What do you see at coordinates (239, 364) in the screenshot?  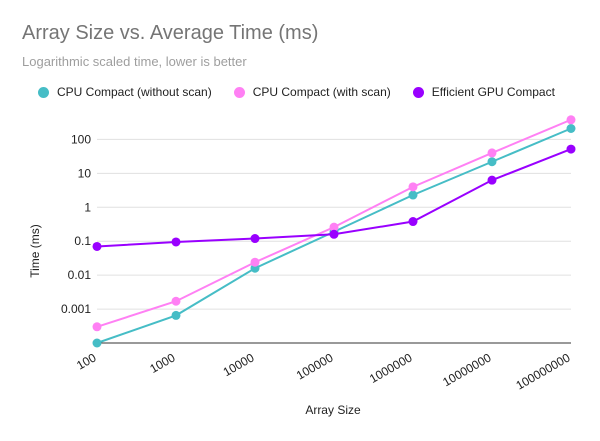 I see `x-tick-label: 10000` at bounding box center [239, 364].